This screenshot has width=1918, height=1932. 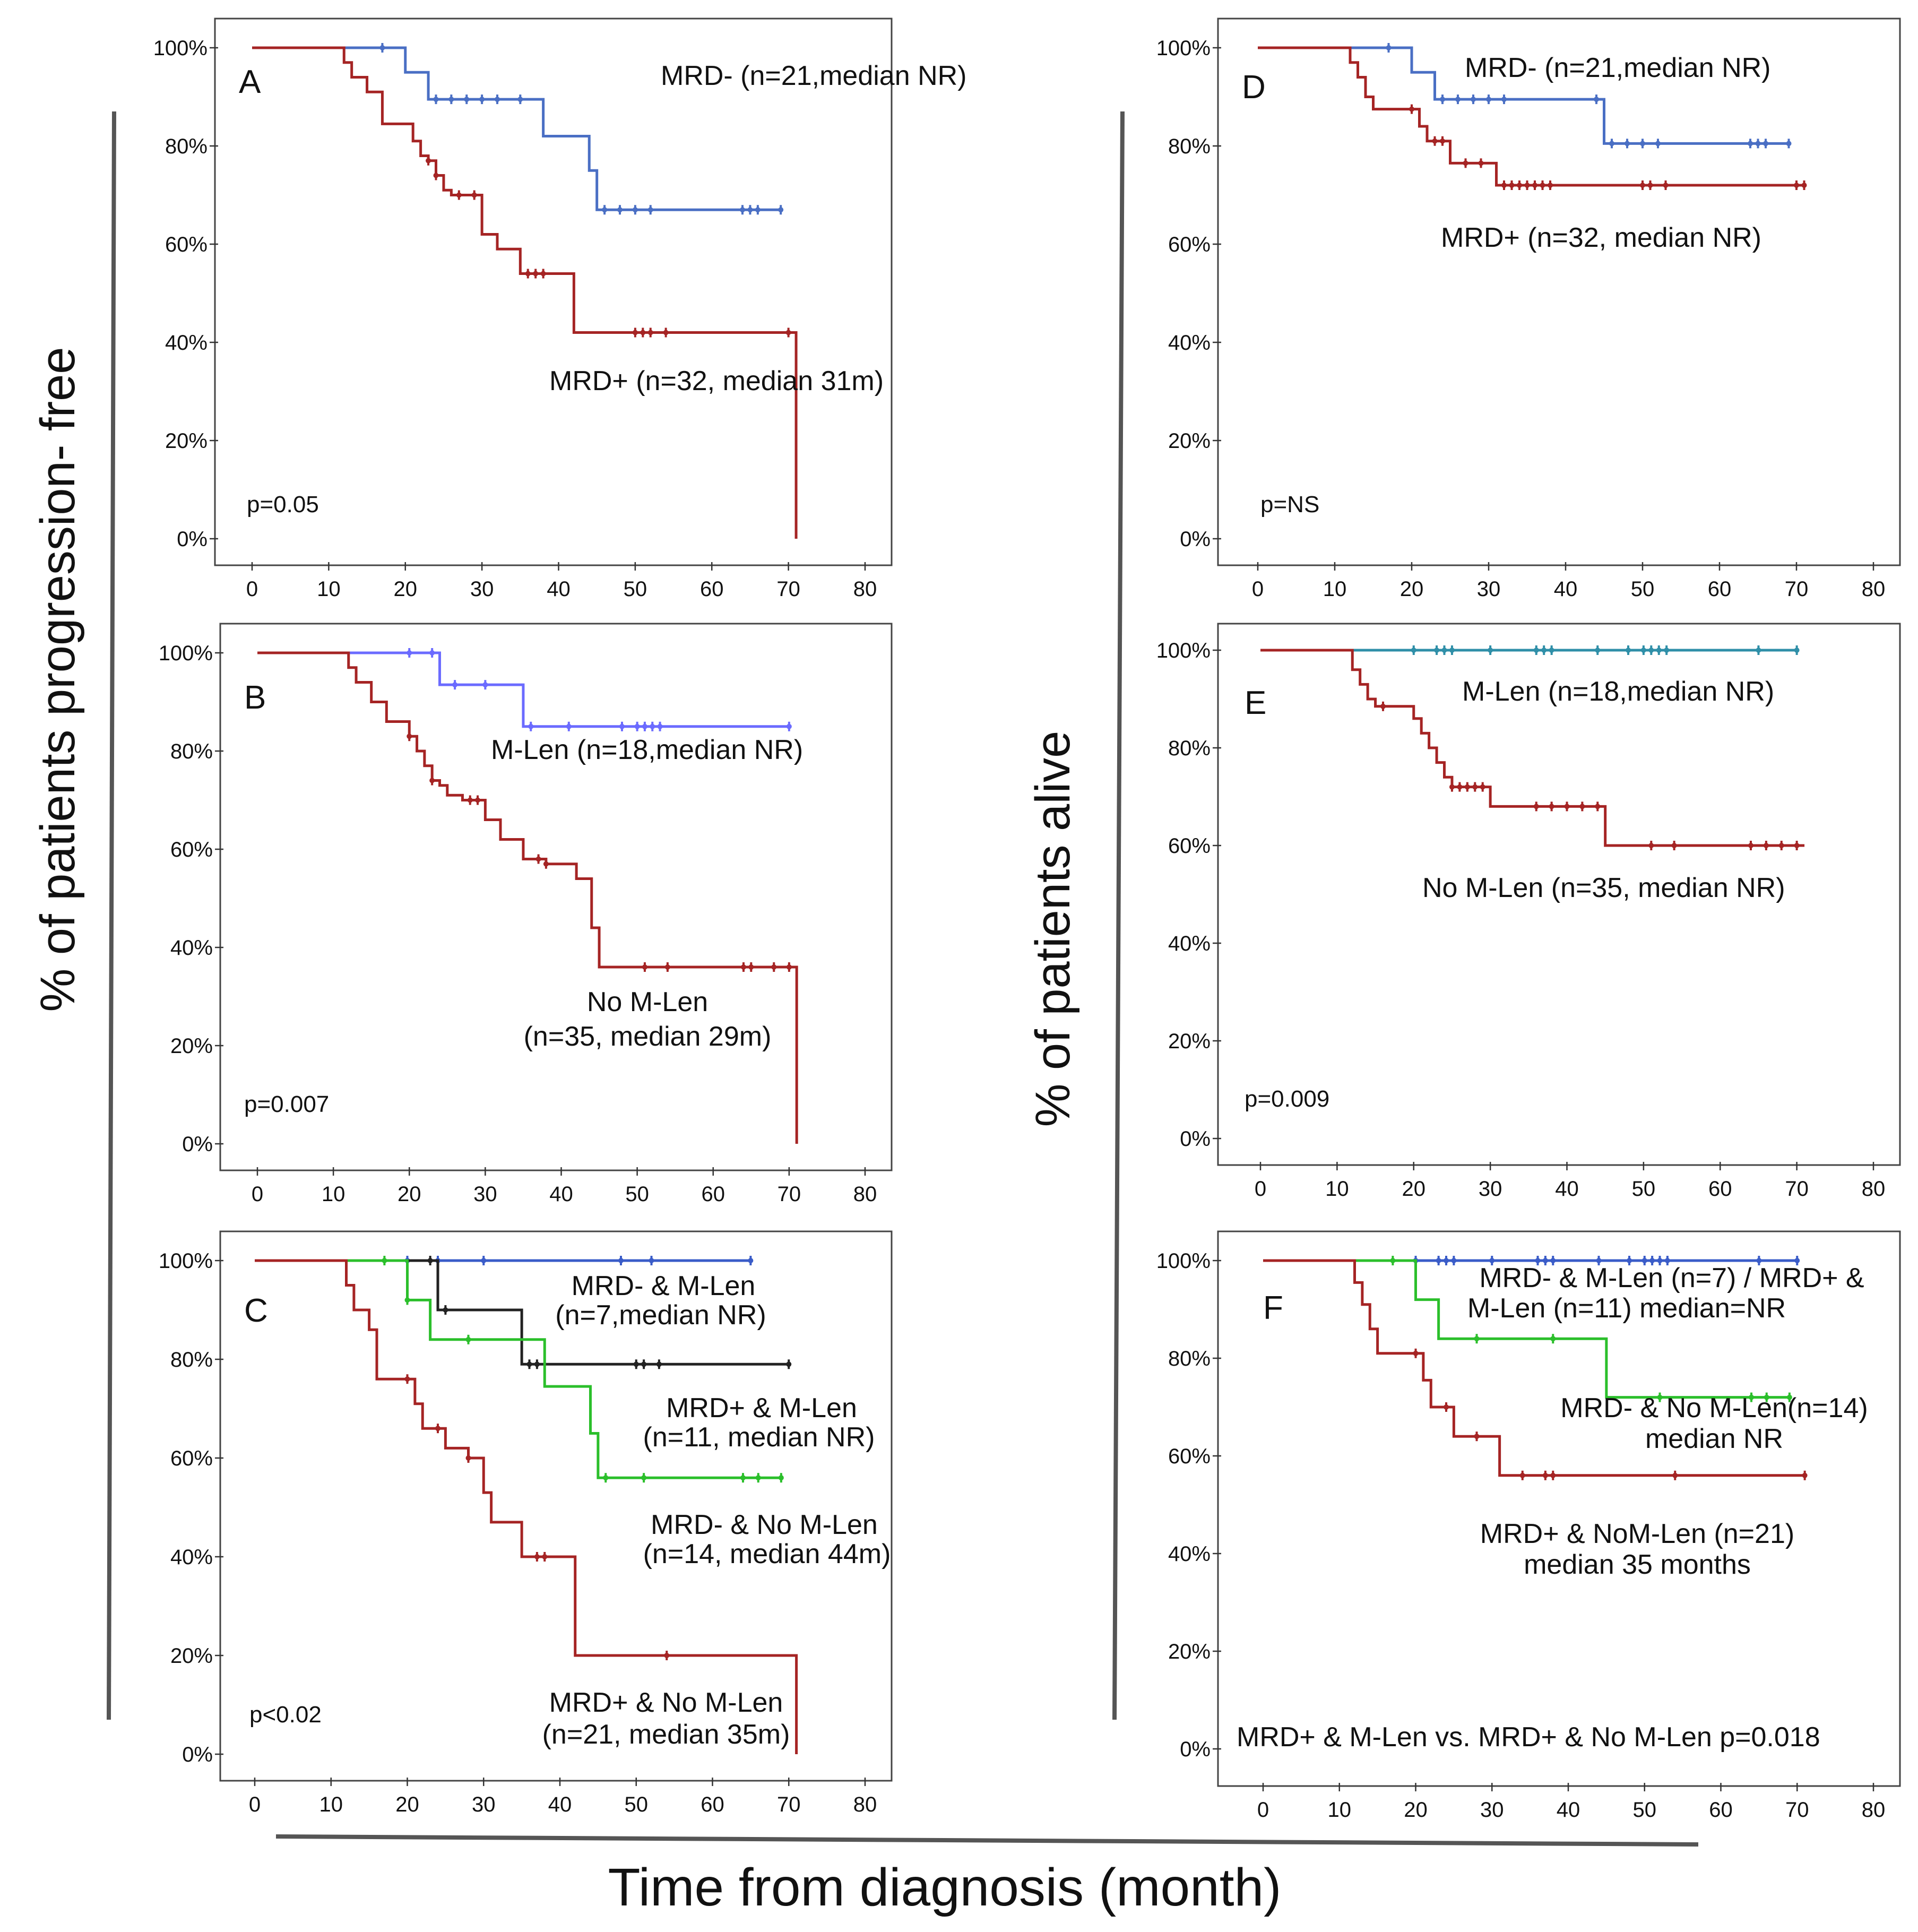 What do you see at coordinates (285, 1715) in the screenshot?
I see `panel-c-p-value: p<0.02` at bounding box center [285, 1715].